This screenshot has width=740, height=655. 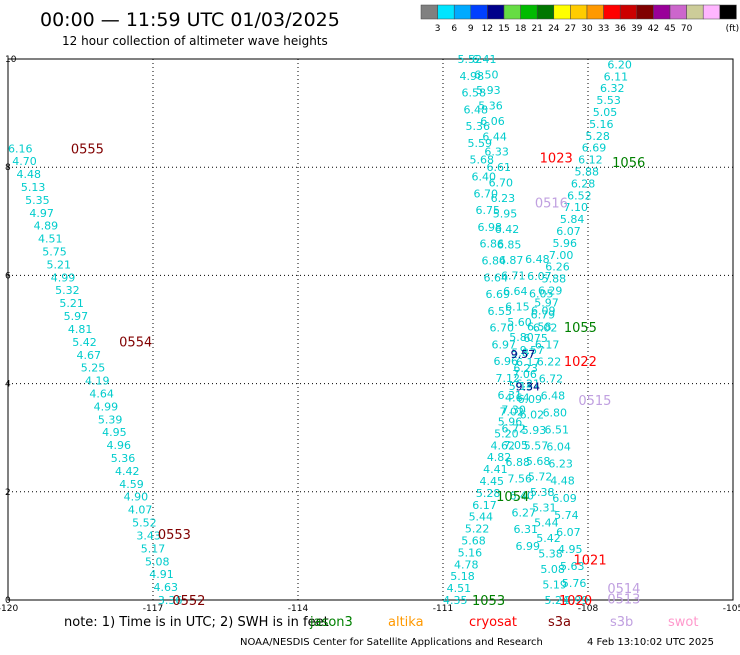 I want to click on wave-height-value: 6.69, so click(x=594, y=148).